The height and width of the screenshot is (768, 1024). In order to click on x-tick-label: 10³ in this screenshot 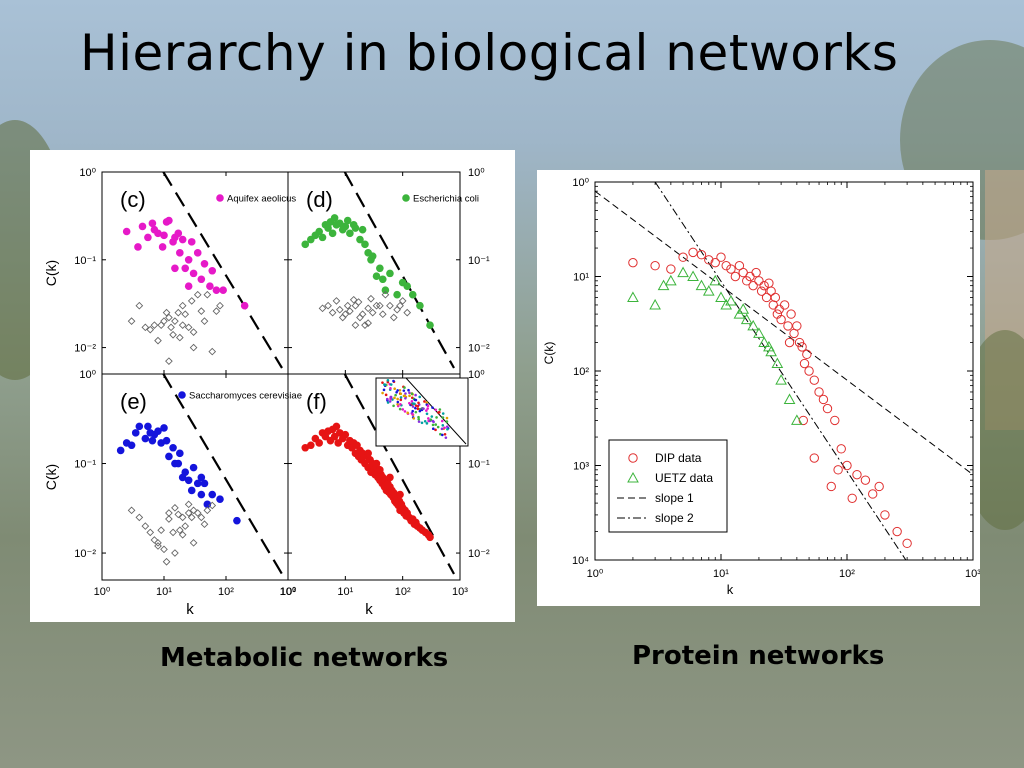, I will do `click(288, 592)`.